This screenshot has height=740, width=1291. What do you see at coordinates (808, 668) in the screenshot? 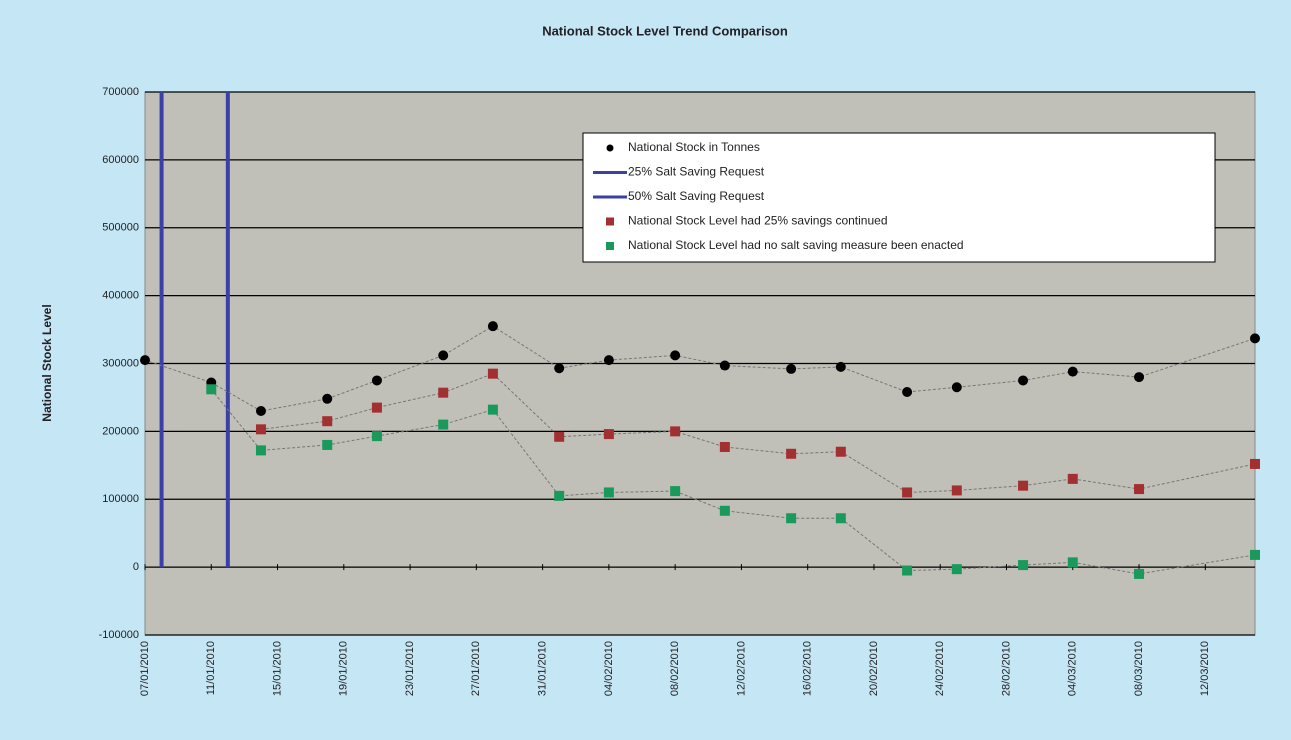
I see `x-tick-label: 16/02/2010` at bounding box center [808, 668].